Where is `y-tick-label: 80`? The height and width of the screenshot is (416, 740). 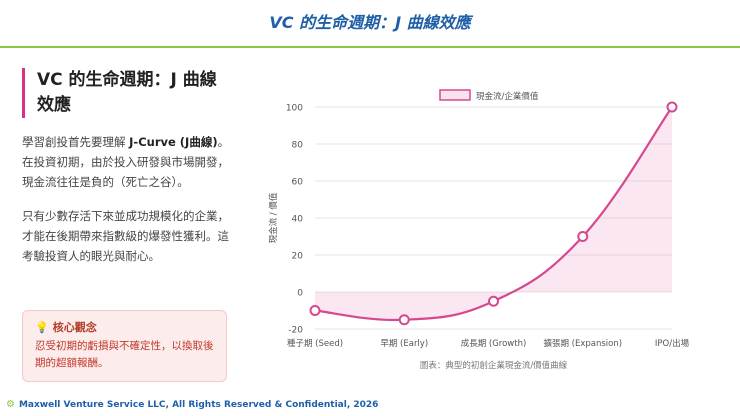
y-tick-label: 80 is located at coordinates (298, 146).